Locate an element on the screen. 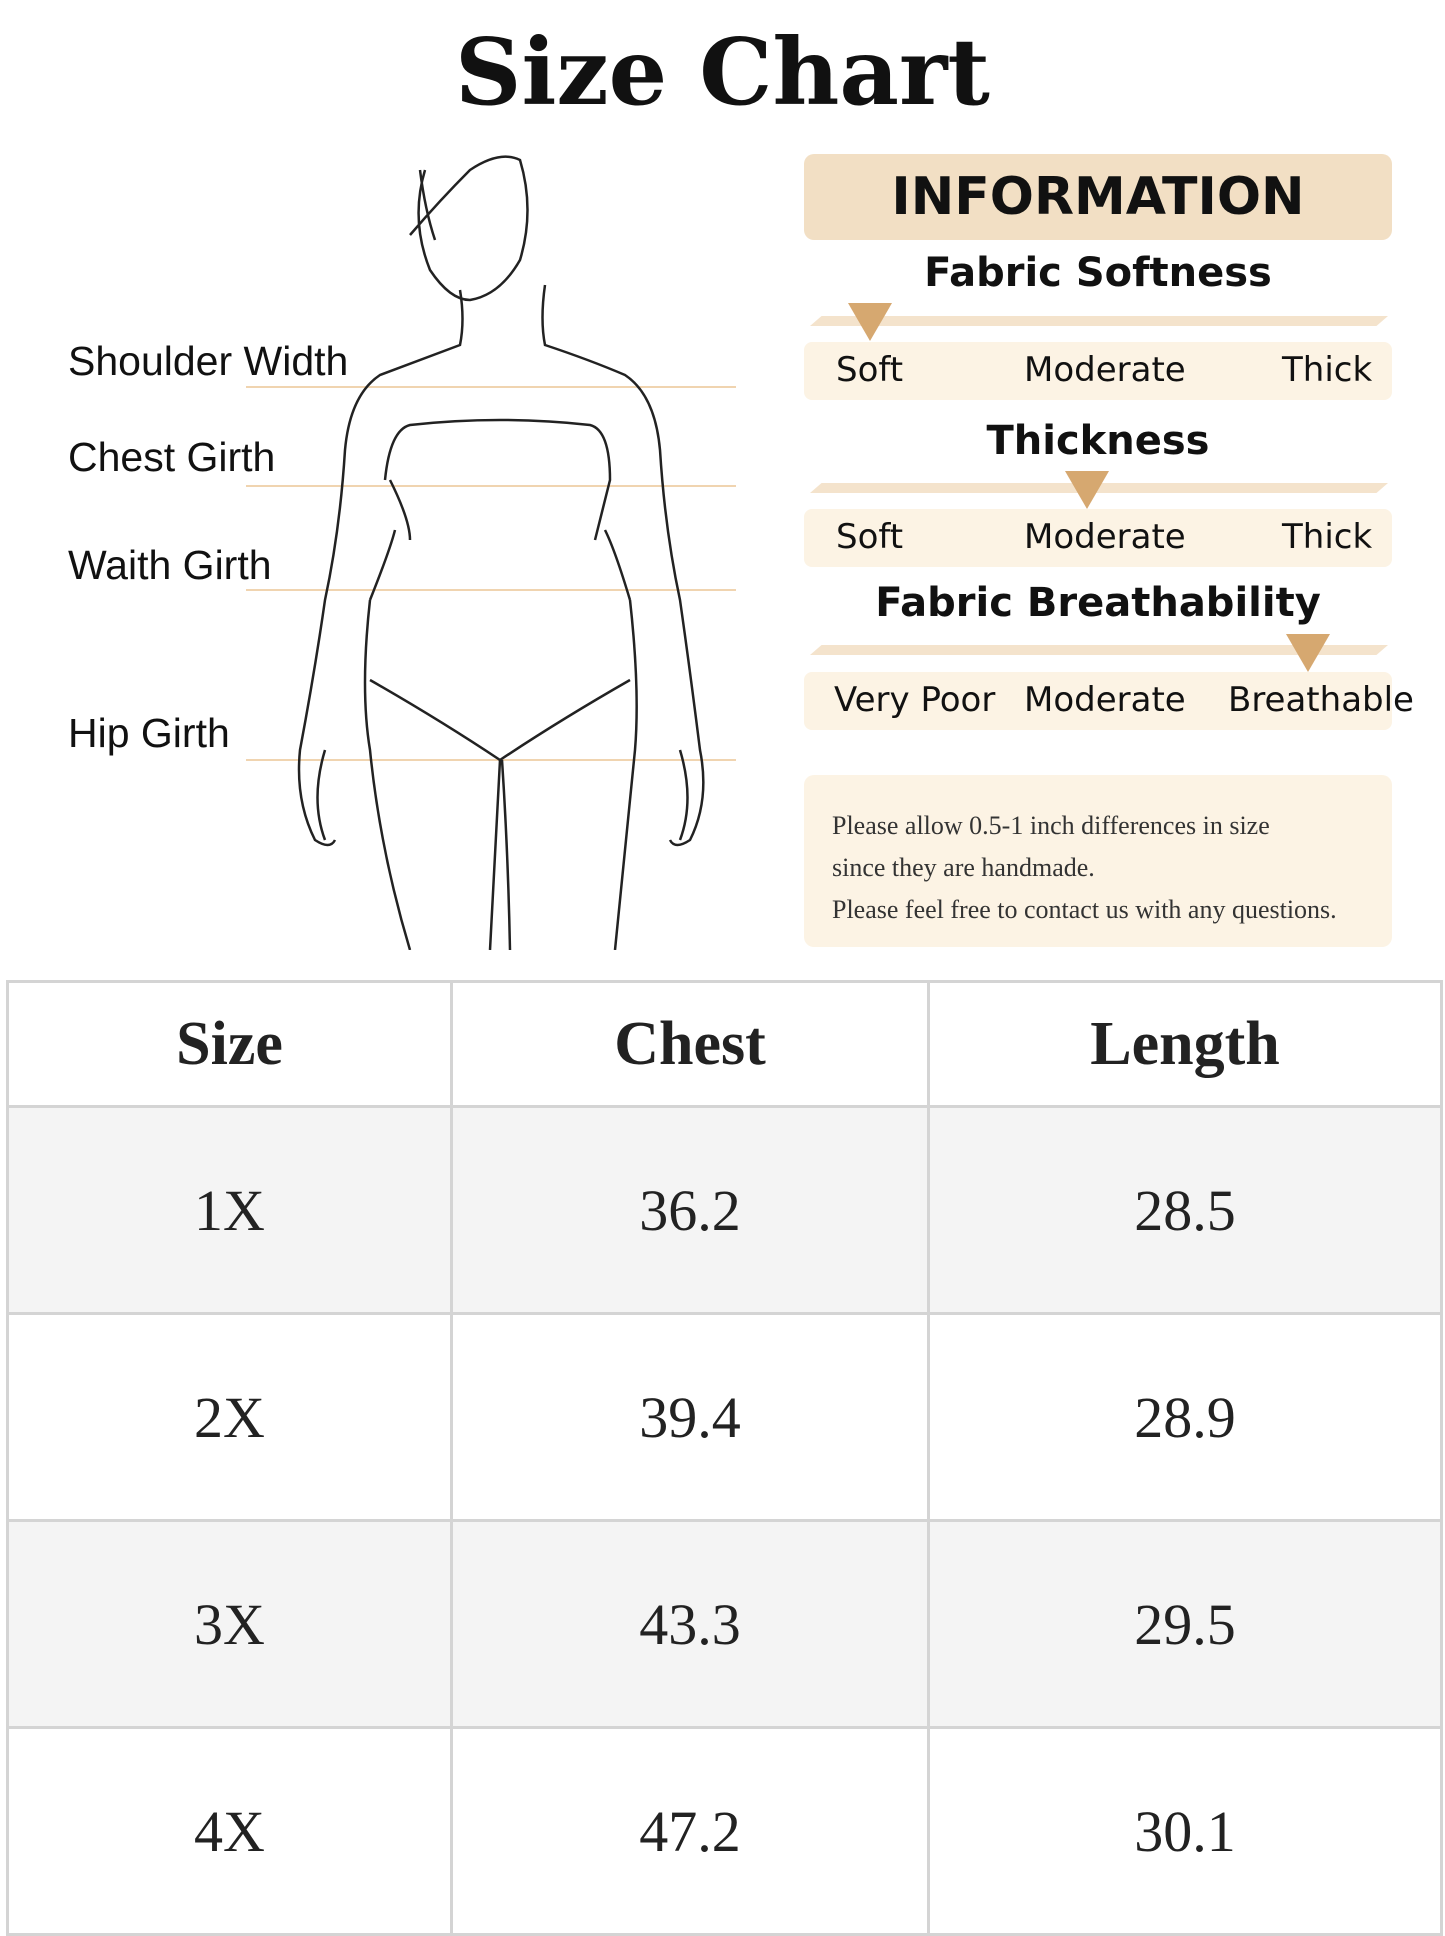 The image size is (1445, 1936). chest-line is located at coordinates (491, 486).